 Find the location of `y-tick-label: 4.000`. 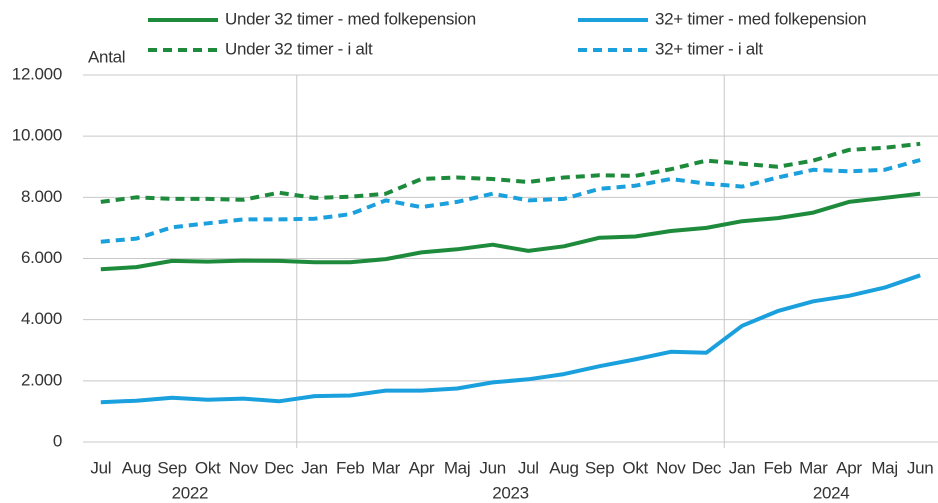

y-tick-label: 4.000 is located at coordinates (41, 318).